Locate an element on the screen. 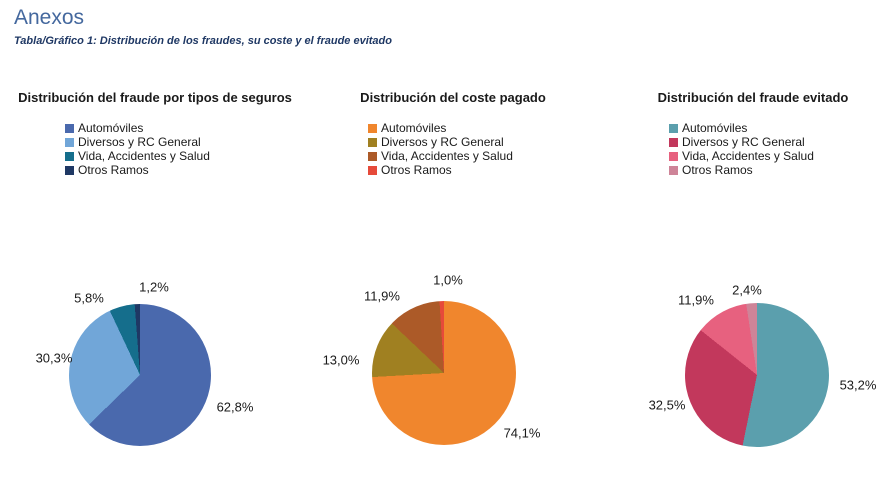  pie-value-label: 30,3% is located at coordinates (54, 358).